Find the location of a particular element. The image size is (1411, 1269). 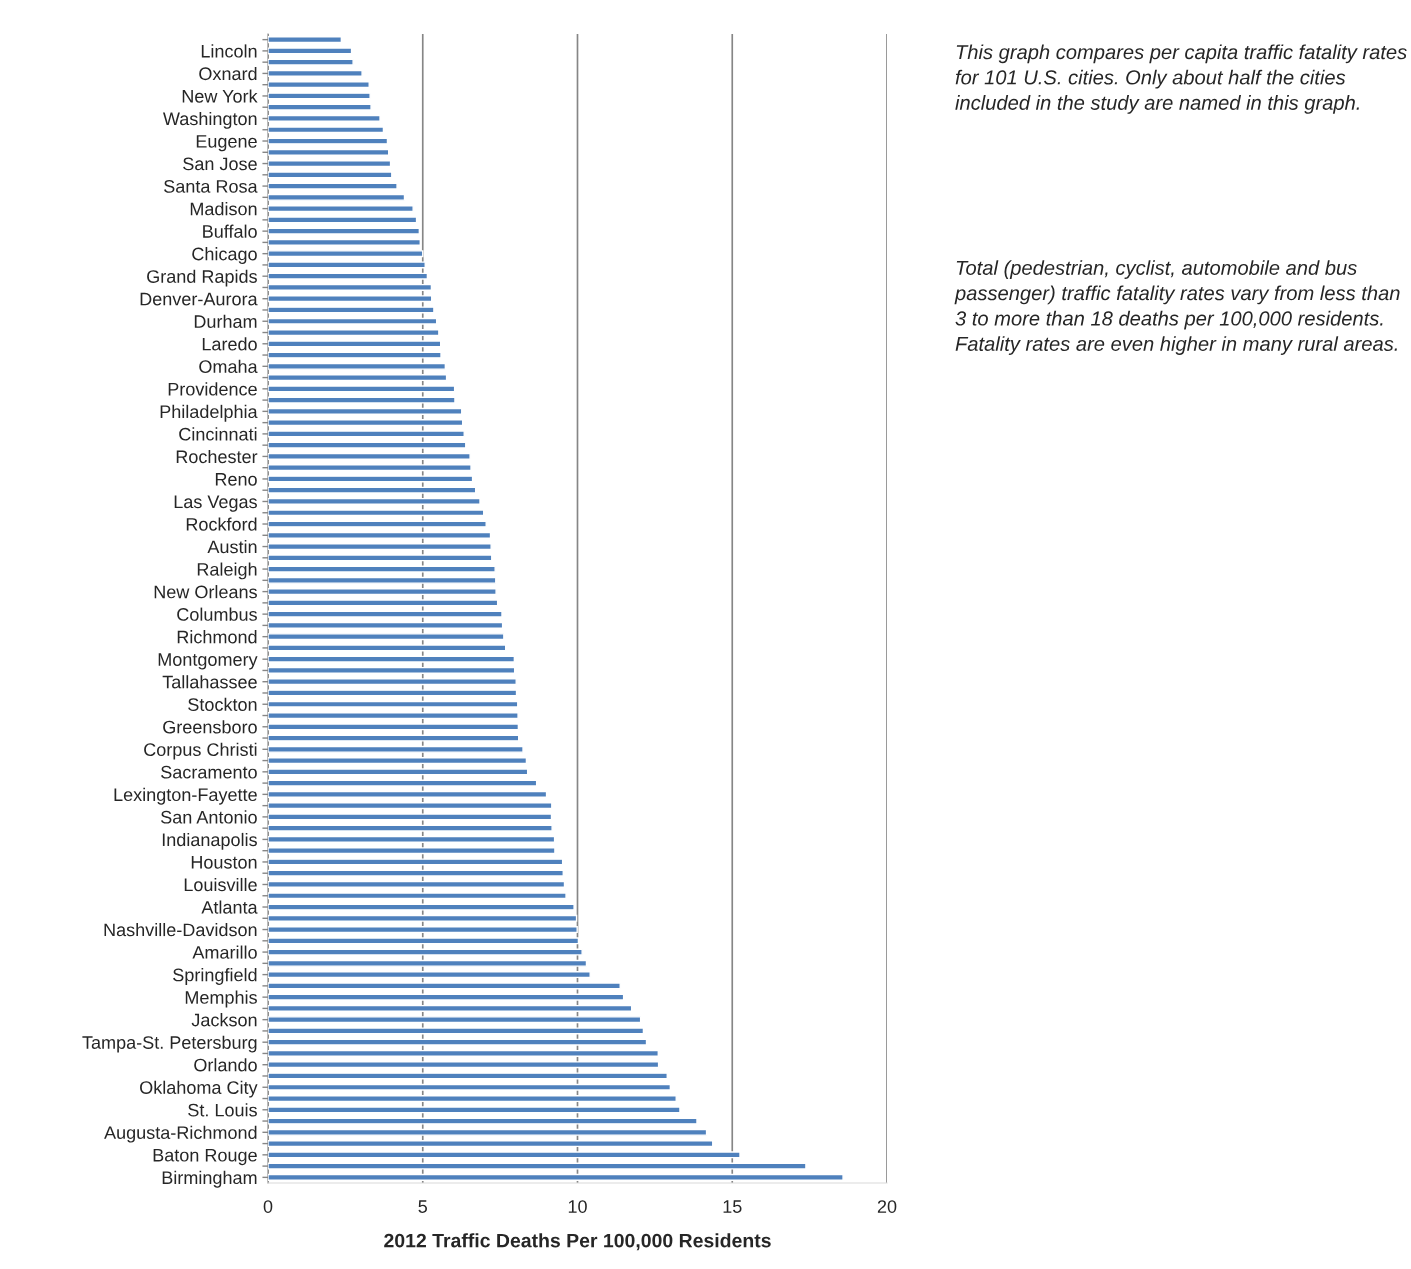

y-tick-label: Rockford is located at coordinates (221, 524).